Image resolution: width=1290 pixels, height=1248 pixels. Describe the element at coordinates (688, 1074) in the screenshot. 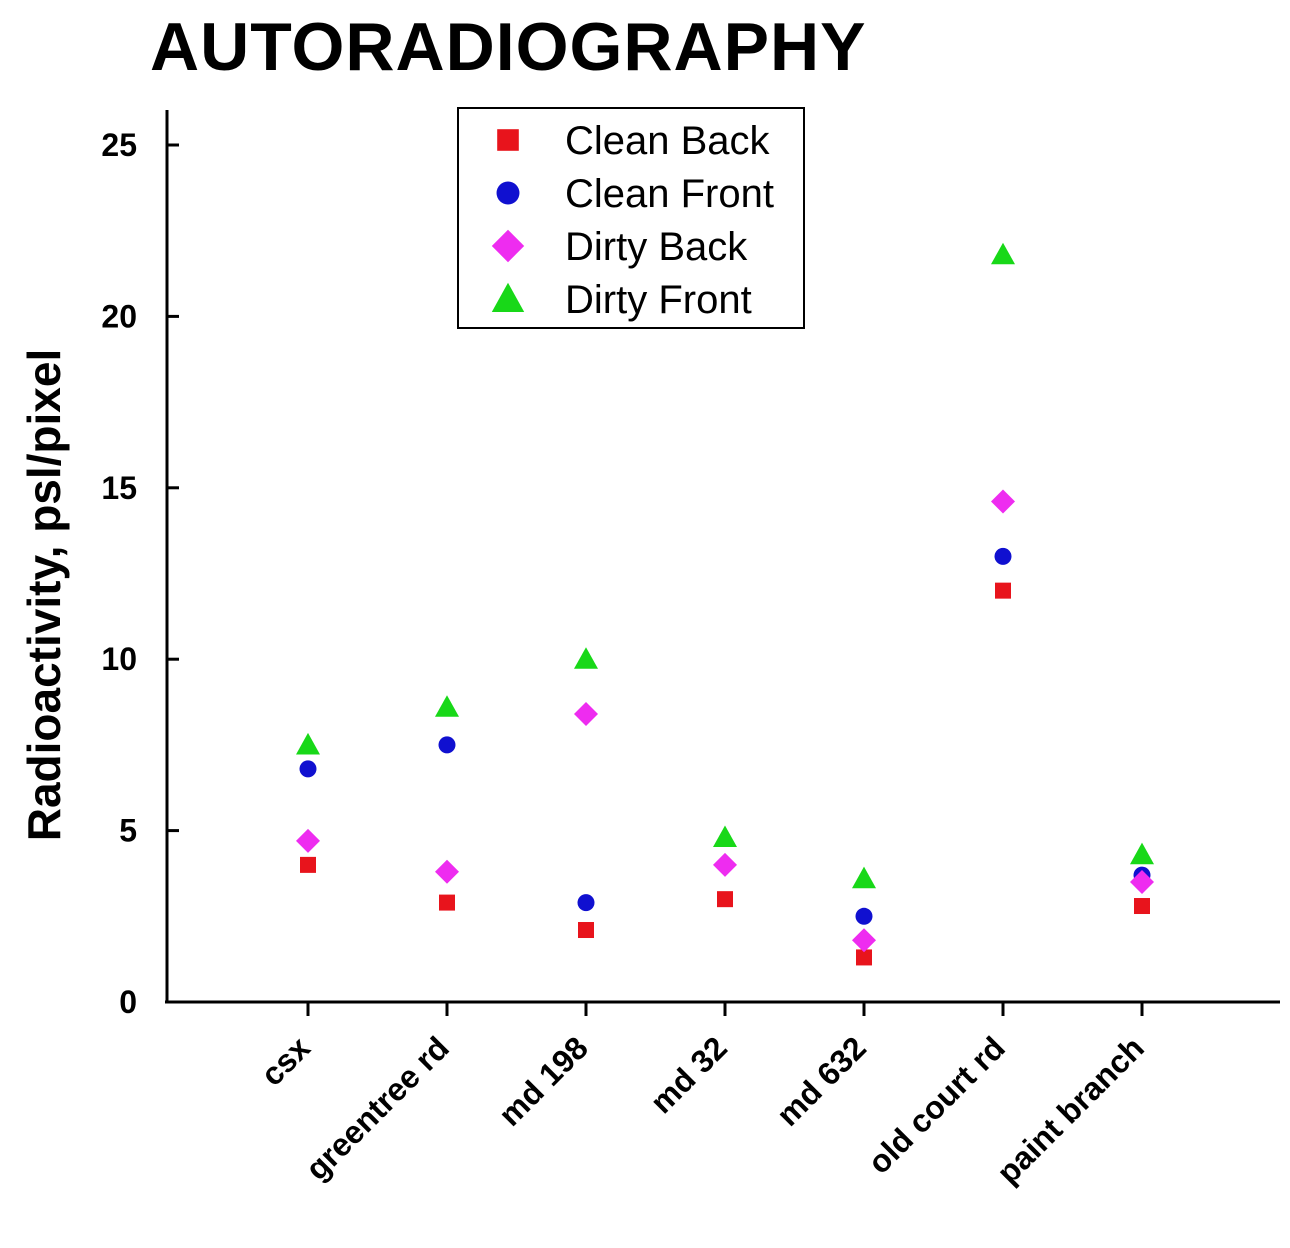

I see `x-tick-label: md 32` at that location.